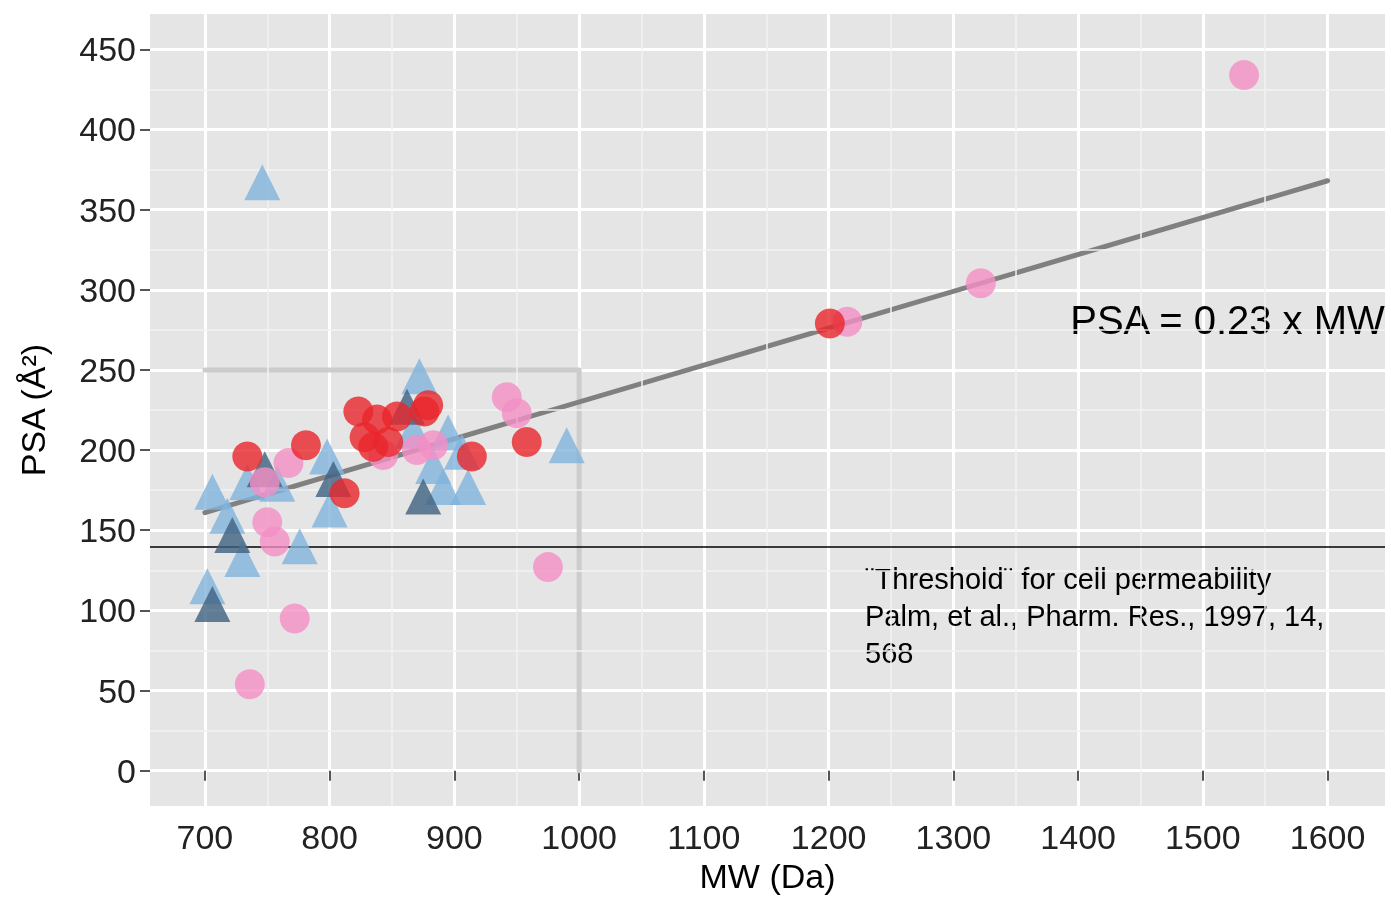 The width and height of the screenshot is (1391, 906). Describe the element at coordinates (107, 369) in the screenshot. I see `y-tick-label: 250` at that location.